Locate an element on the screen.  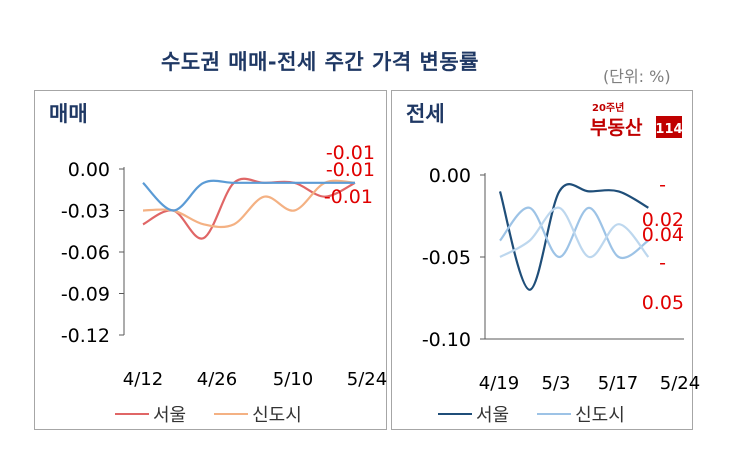
sale-x-tick-label: 5/24 is located at coordinates (367, 379).